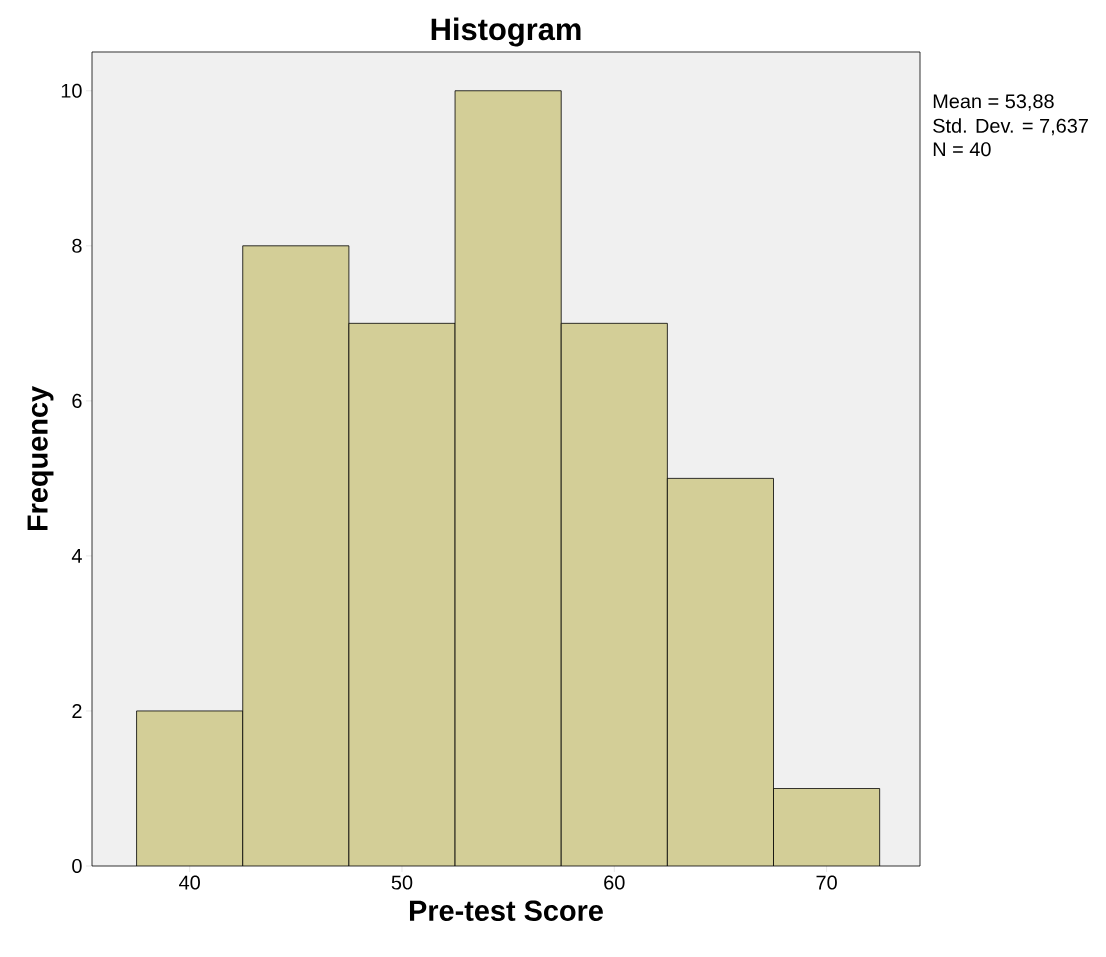  Describe the element at coordinates (40, 458) in the screenshot. I see `y-axis-title: Frequency` at that location.